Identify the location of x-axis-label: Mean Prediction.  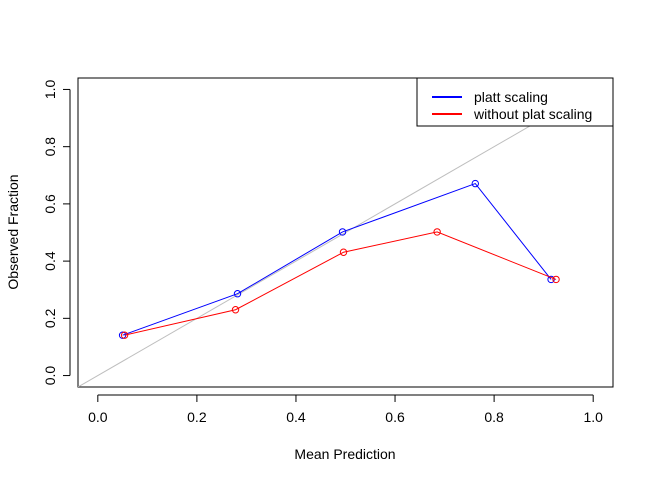
(344, 454).